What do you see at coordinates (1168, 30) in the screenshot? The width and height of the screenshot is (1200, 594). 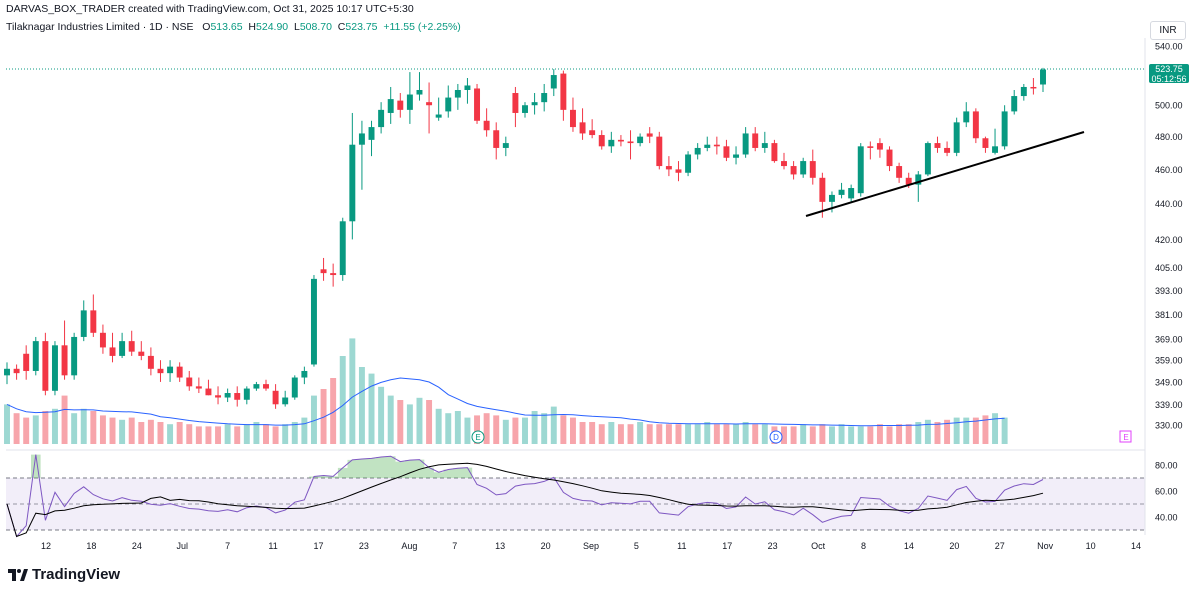 I see `currency-button: INR` at bounding box center [1168, 30].